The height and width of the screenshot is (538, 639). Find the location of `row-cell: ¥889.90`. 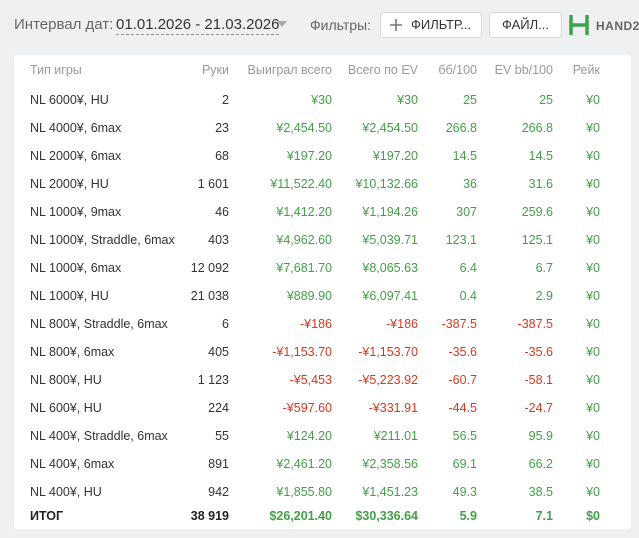

row-cell: ¥889.90 is located at coordinates (309, 296).